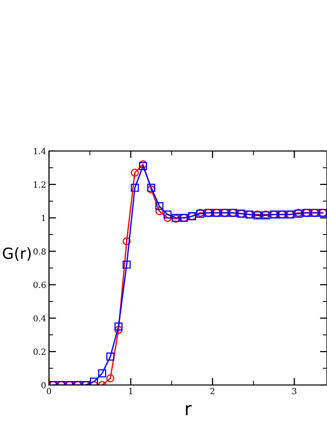 The image size is (327, 436). Describe the element at coordinates (40, 151) in the screenshot. I see `y-tick-label: 1.4` at that location.